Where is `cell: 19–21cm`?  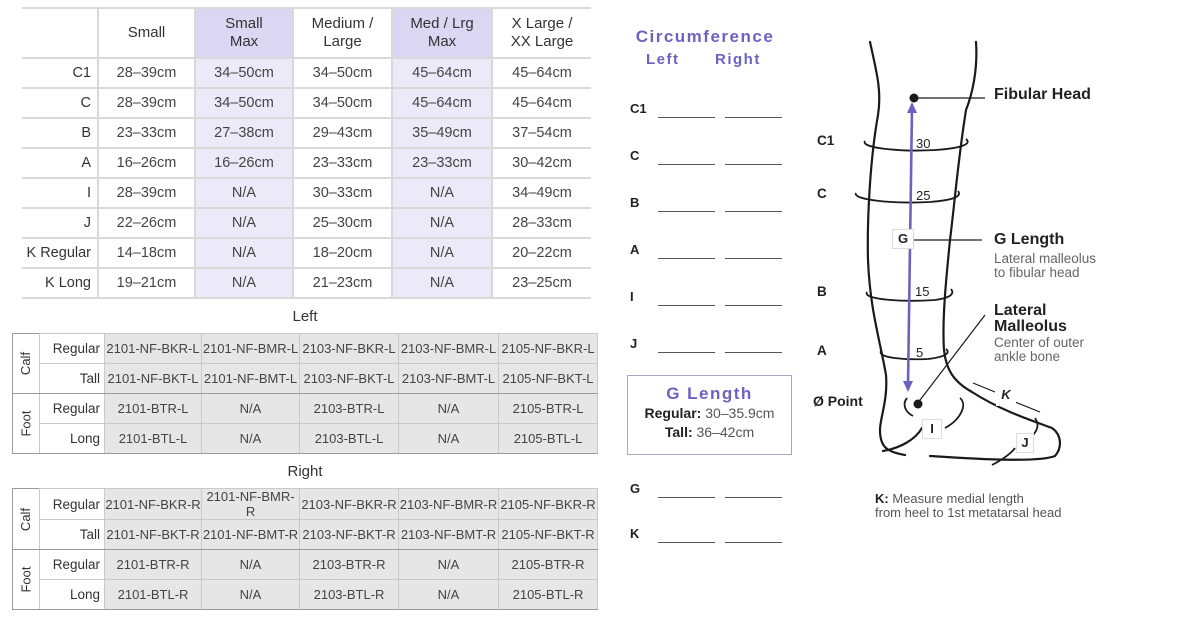
cell: 19–21cm is located at coordinates (146, 283).